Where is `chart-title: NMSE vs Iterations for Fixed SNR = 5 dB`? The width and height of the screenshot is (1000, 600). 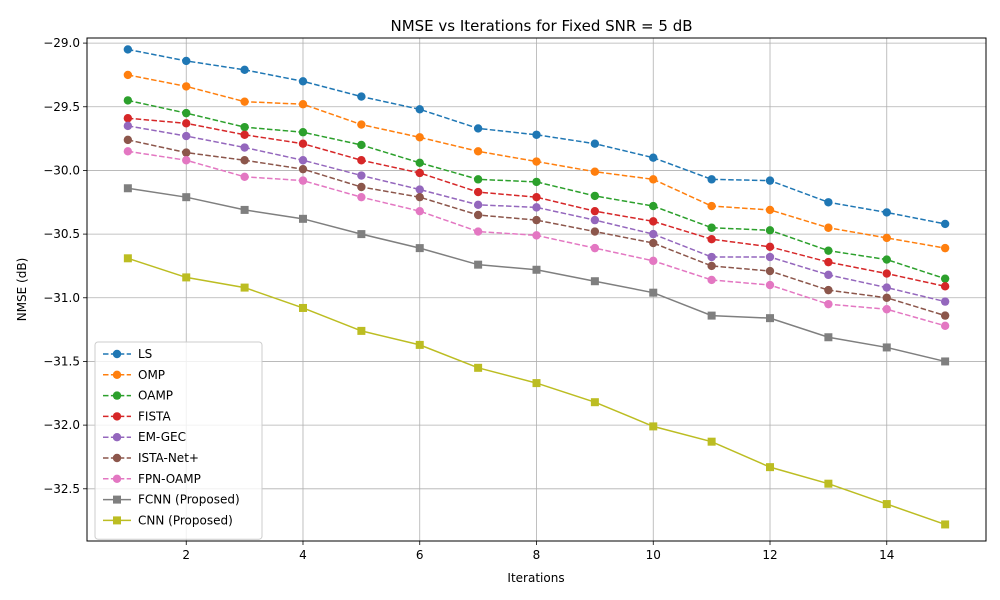 chart-title: NMSE vs Iterations for Fixed SNR = 5 dB is located at coordinates (541, 26).